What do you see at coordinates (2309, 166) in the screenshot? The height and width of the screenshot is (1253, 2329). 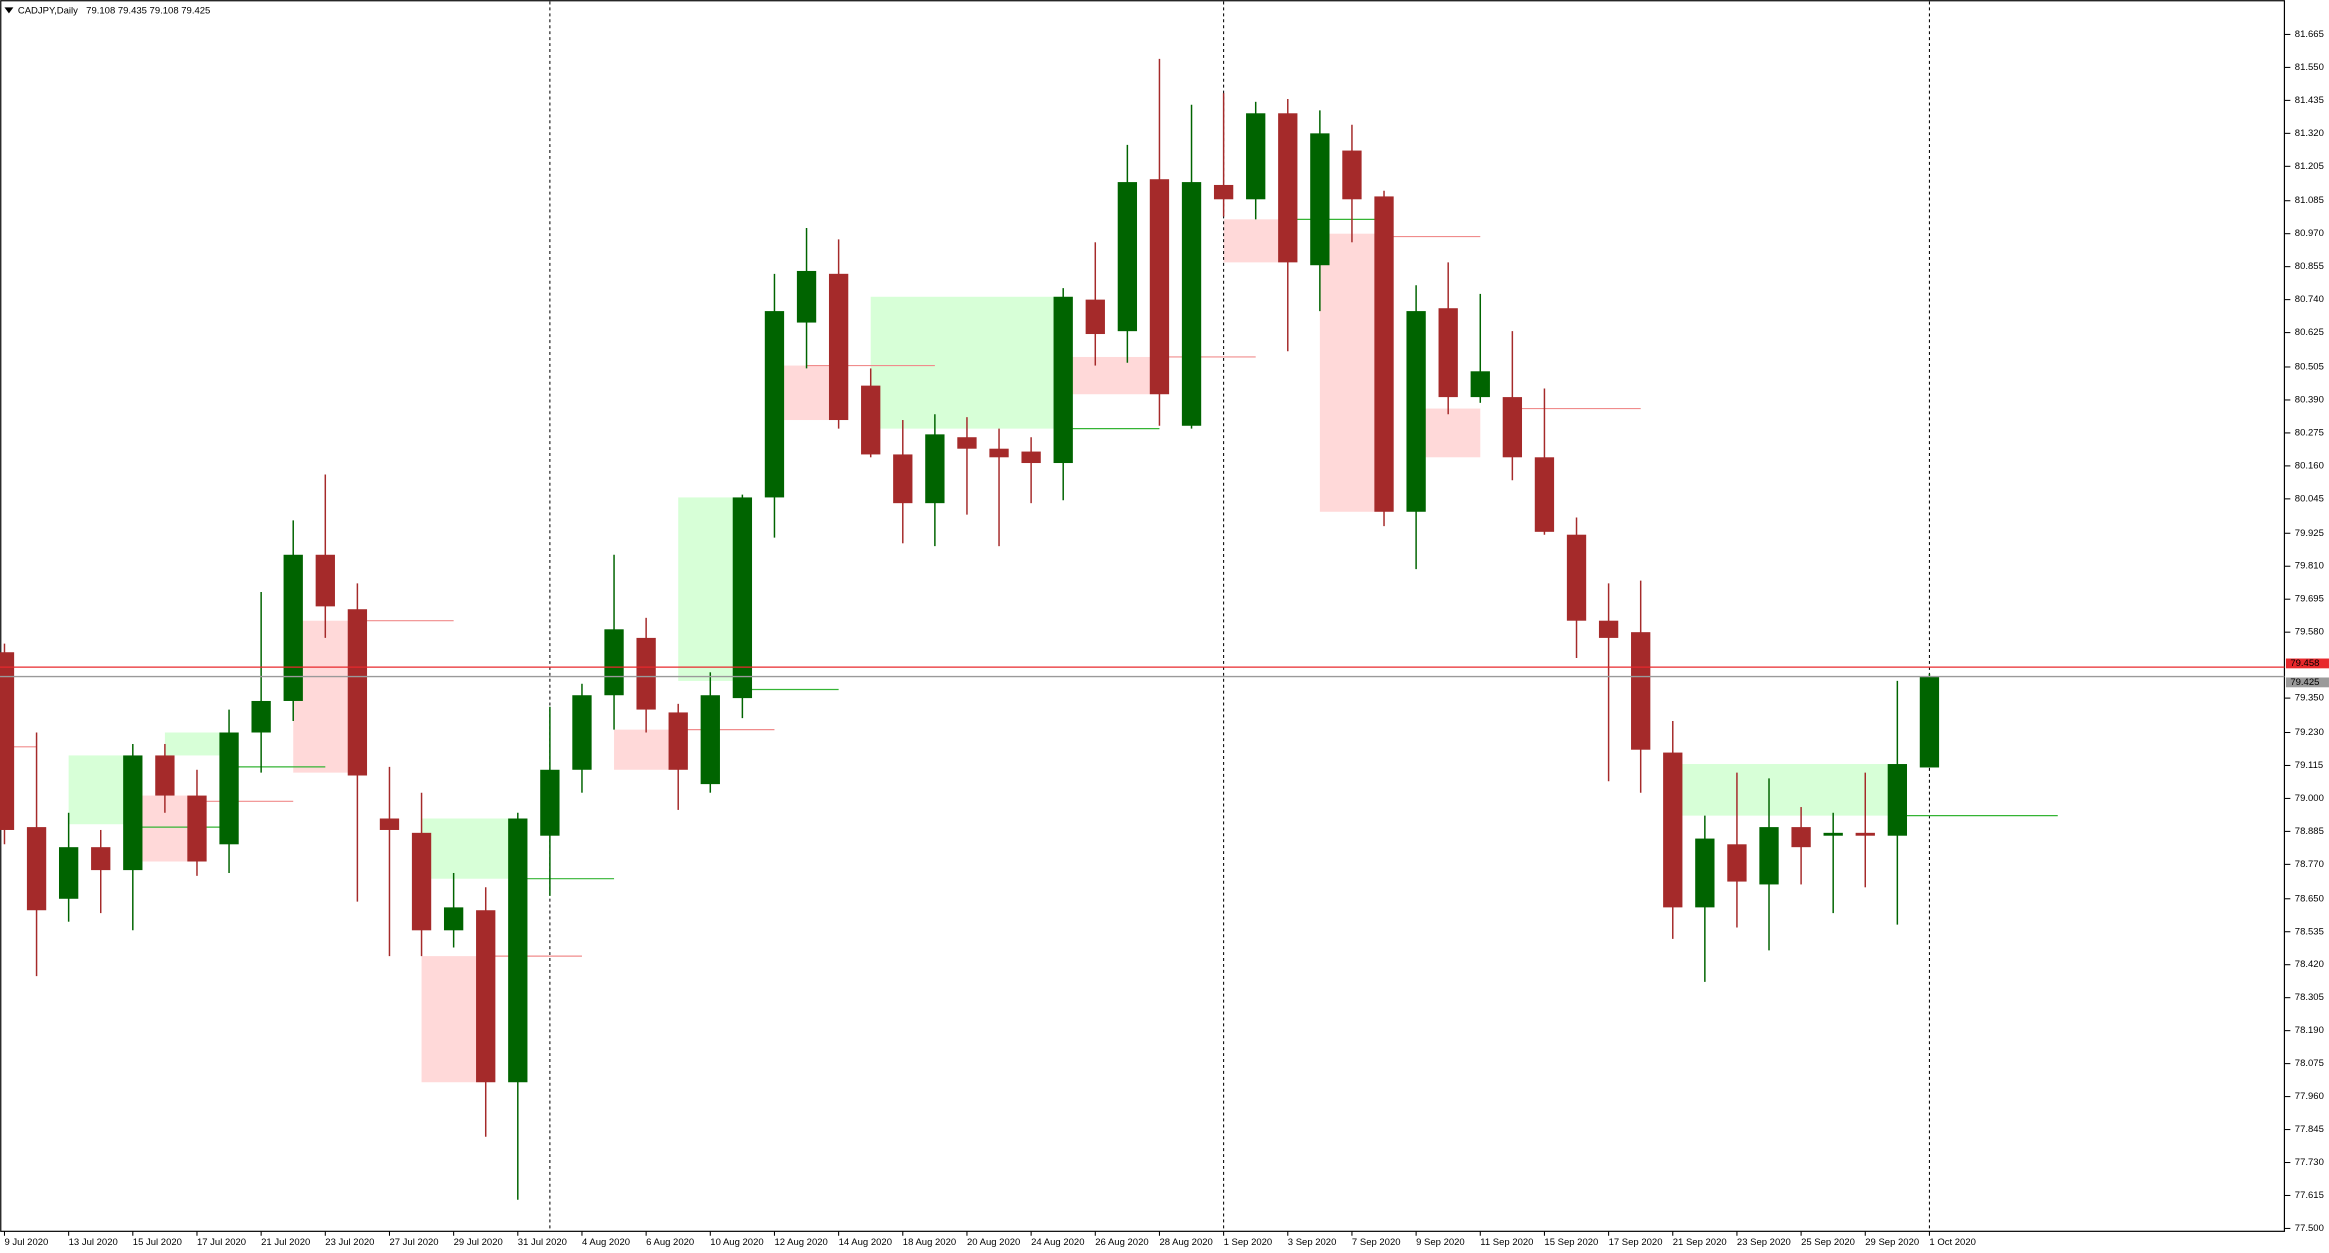 I see `y-tick-label: 81.205` at bounding box center [2309, 166].